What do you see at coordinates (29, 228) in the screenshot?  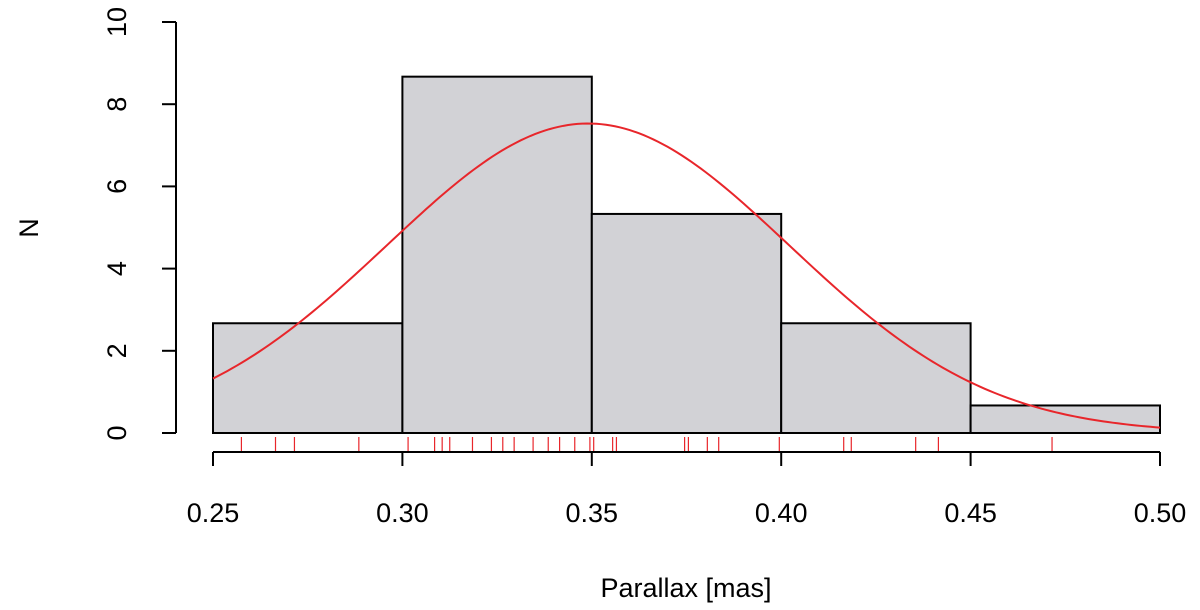 I see `y-axis-label: N` at bounding box center [29, 228].